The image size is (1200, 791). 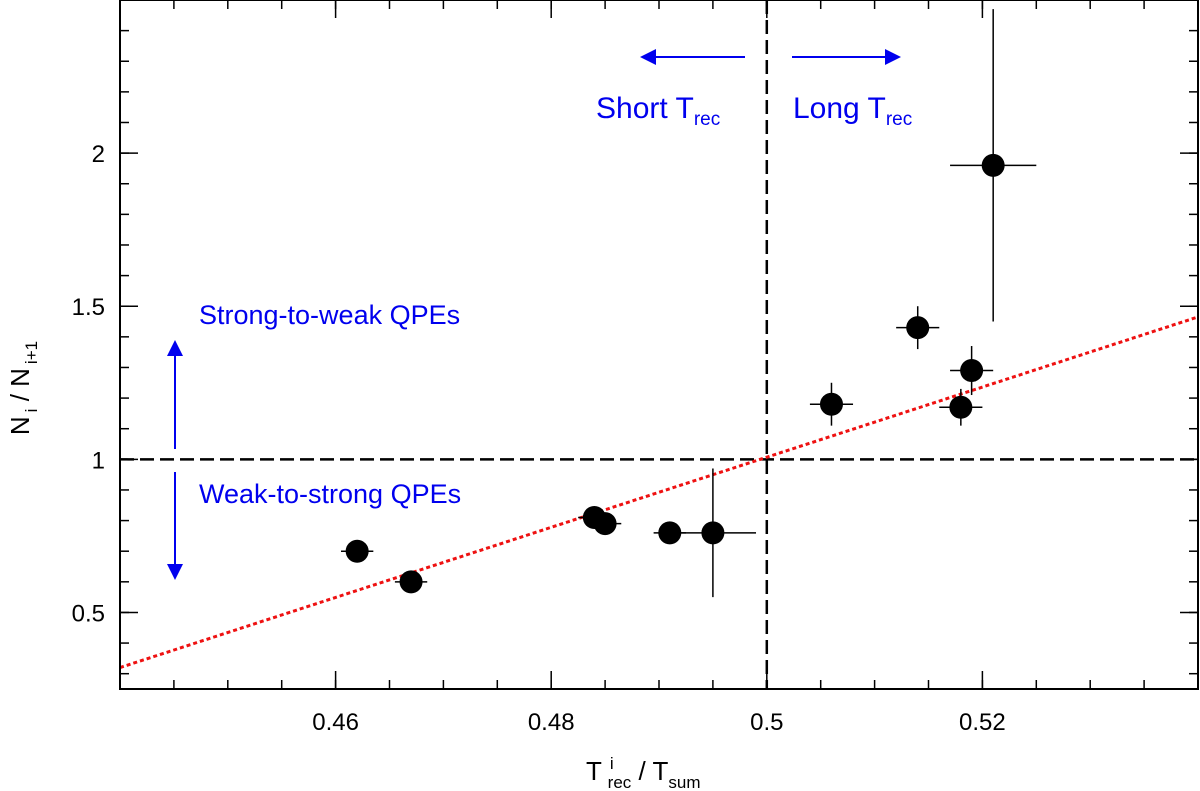 What do you see at coordinates (893, 57) in the screenshot?
I see `long-arrow-head` at bounding box center [893, 57].